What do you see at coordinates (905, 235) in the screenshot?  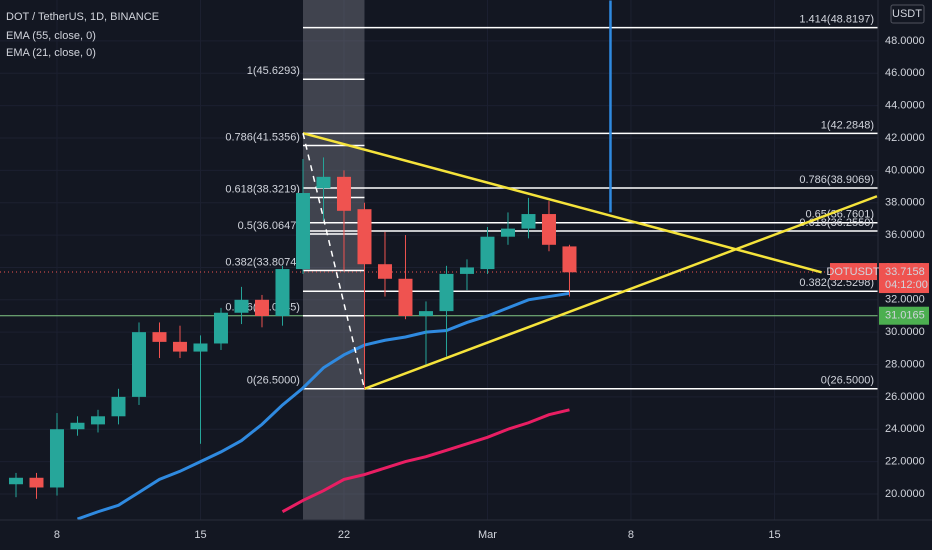 I see `y-tick-label: 36.0000` at bounding box center [905, 235].